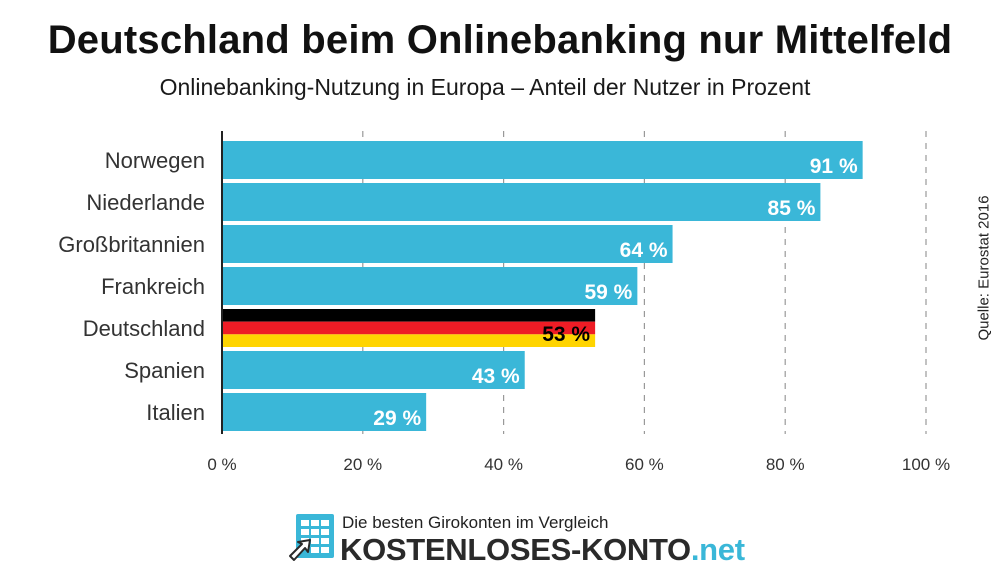 Image resolution: width=1000 pixels, height=583 pixels. I want to click on bar-group: 91 %, so click(542, 160).